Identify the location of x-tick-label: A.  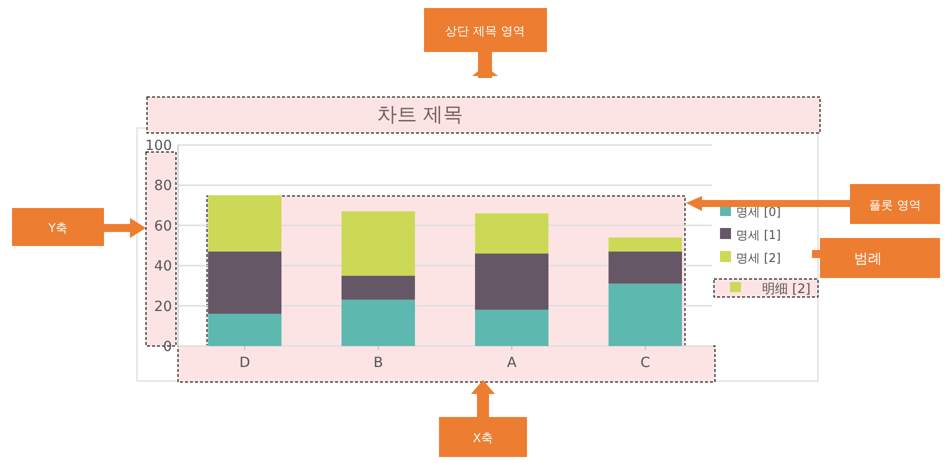
(511, 363).